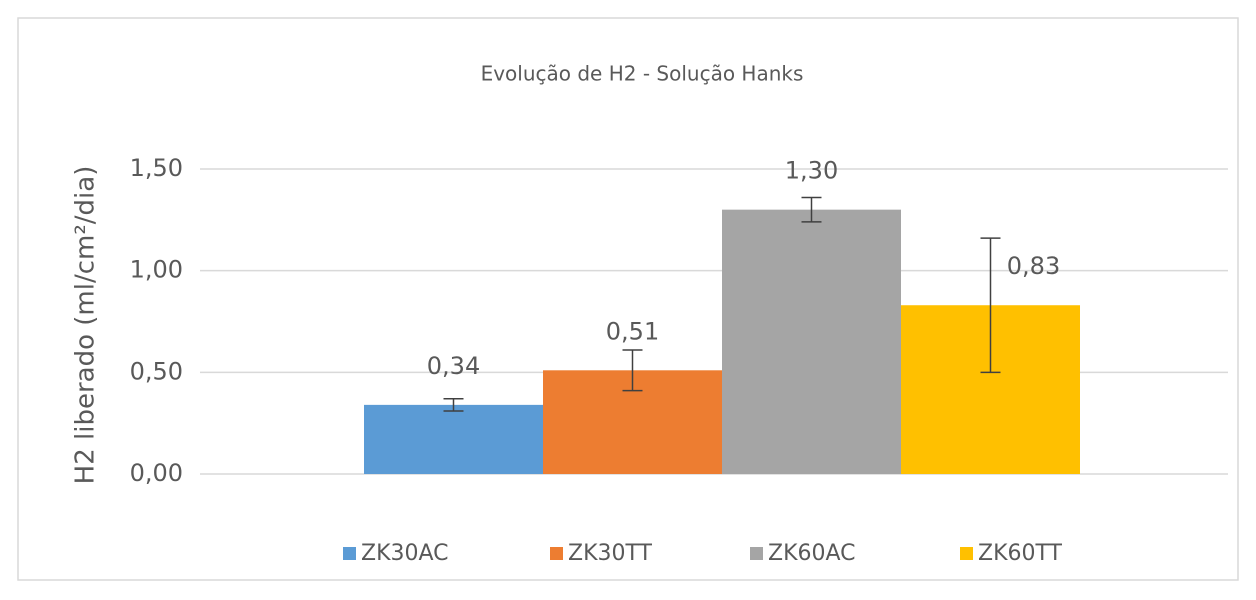 The image size is (1256, 600). What do you see at coordinates (156, 371) in the screenshot?
I see `y-tick-label: 0,50` at bounding box center [156, 371].